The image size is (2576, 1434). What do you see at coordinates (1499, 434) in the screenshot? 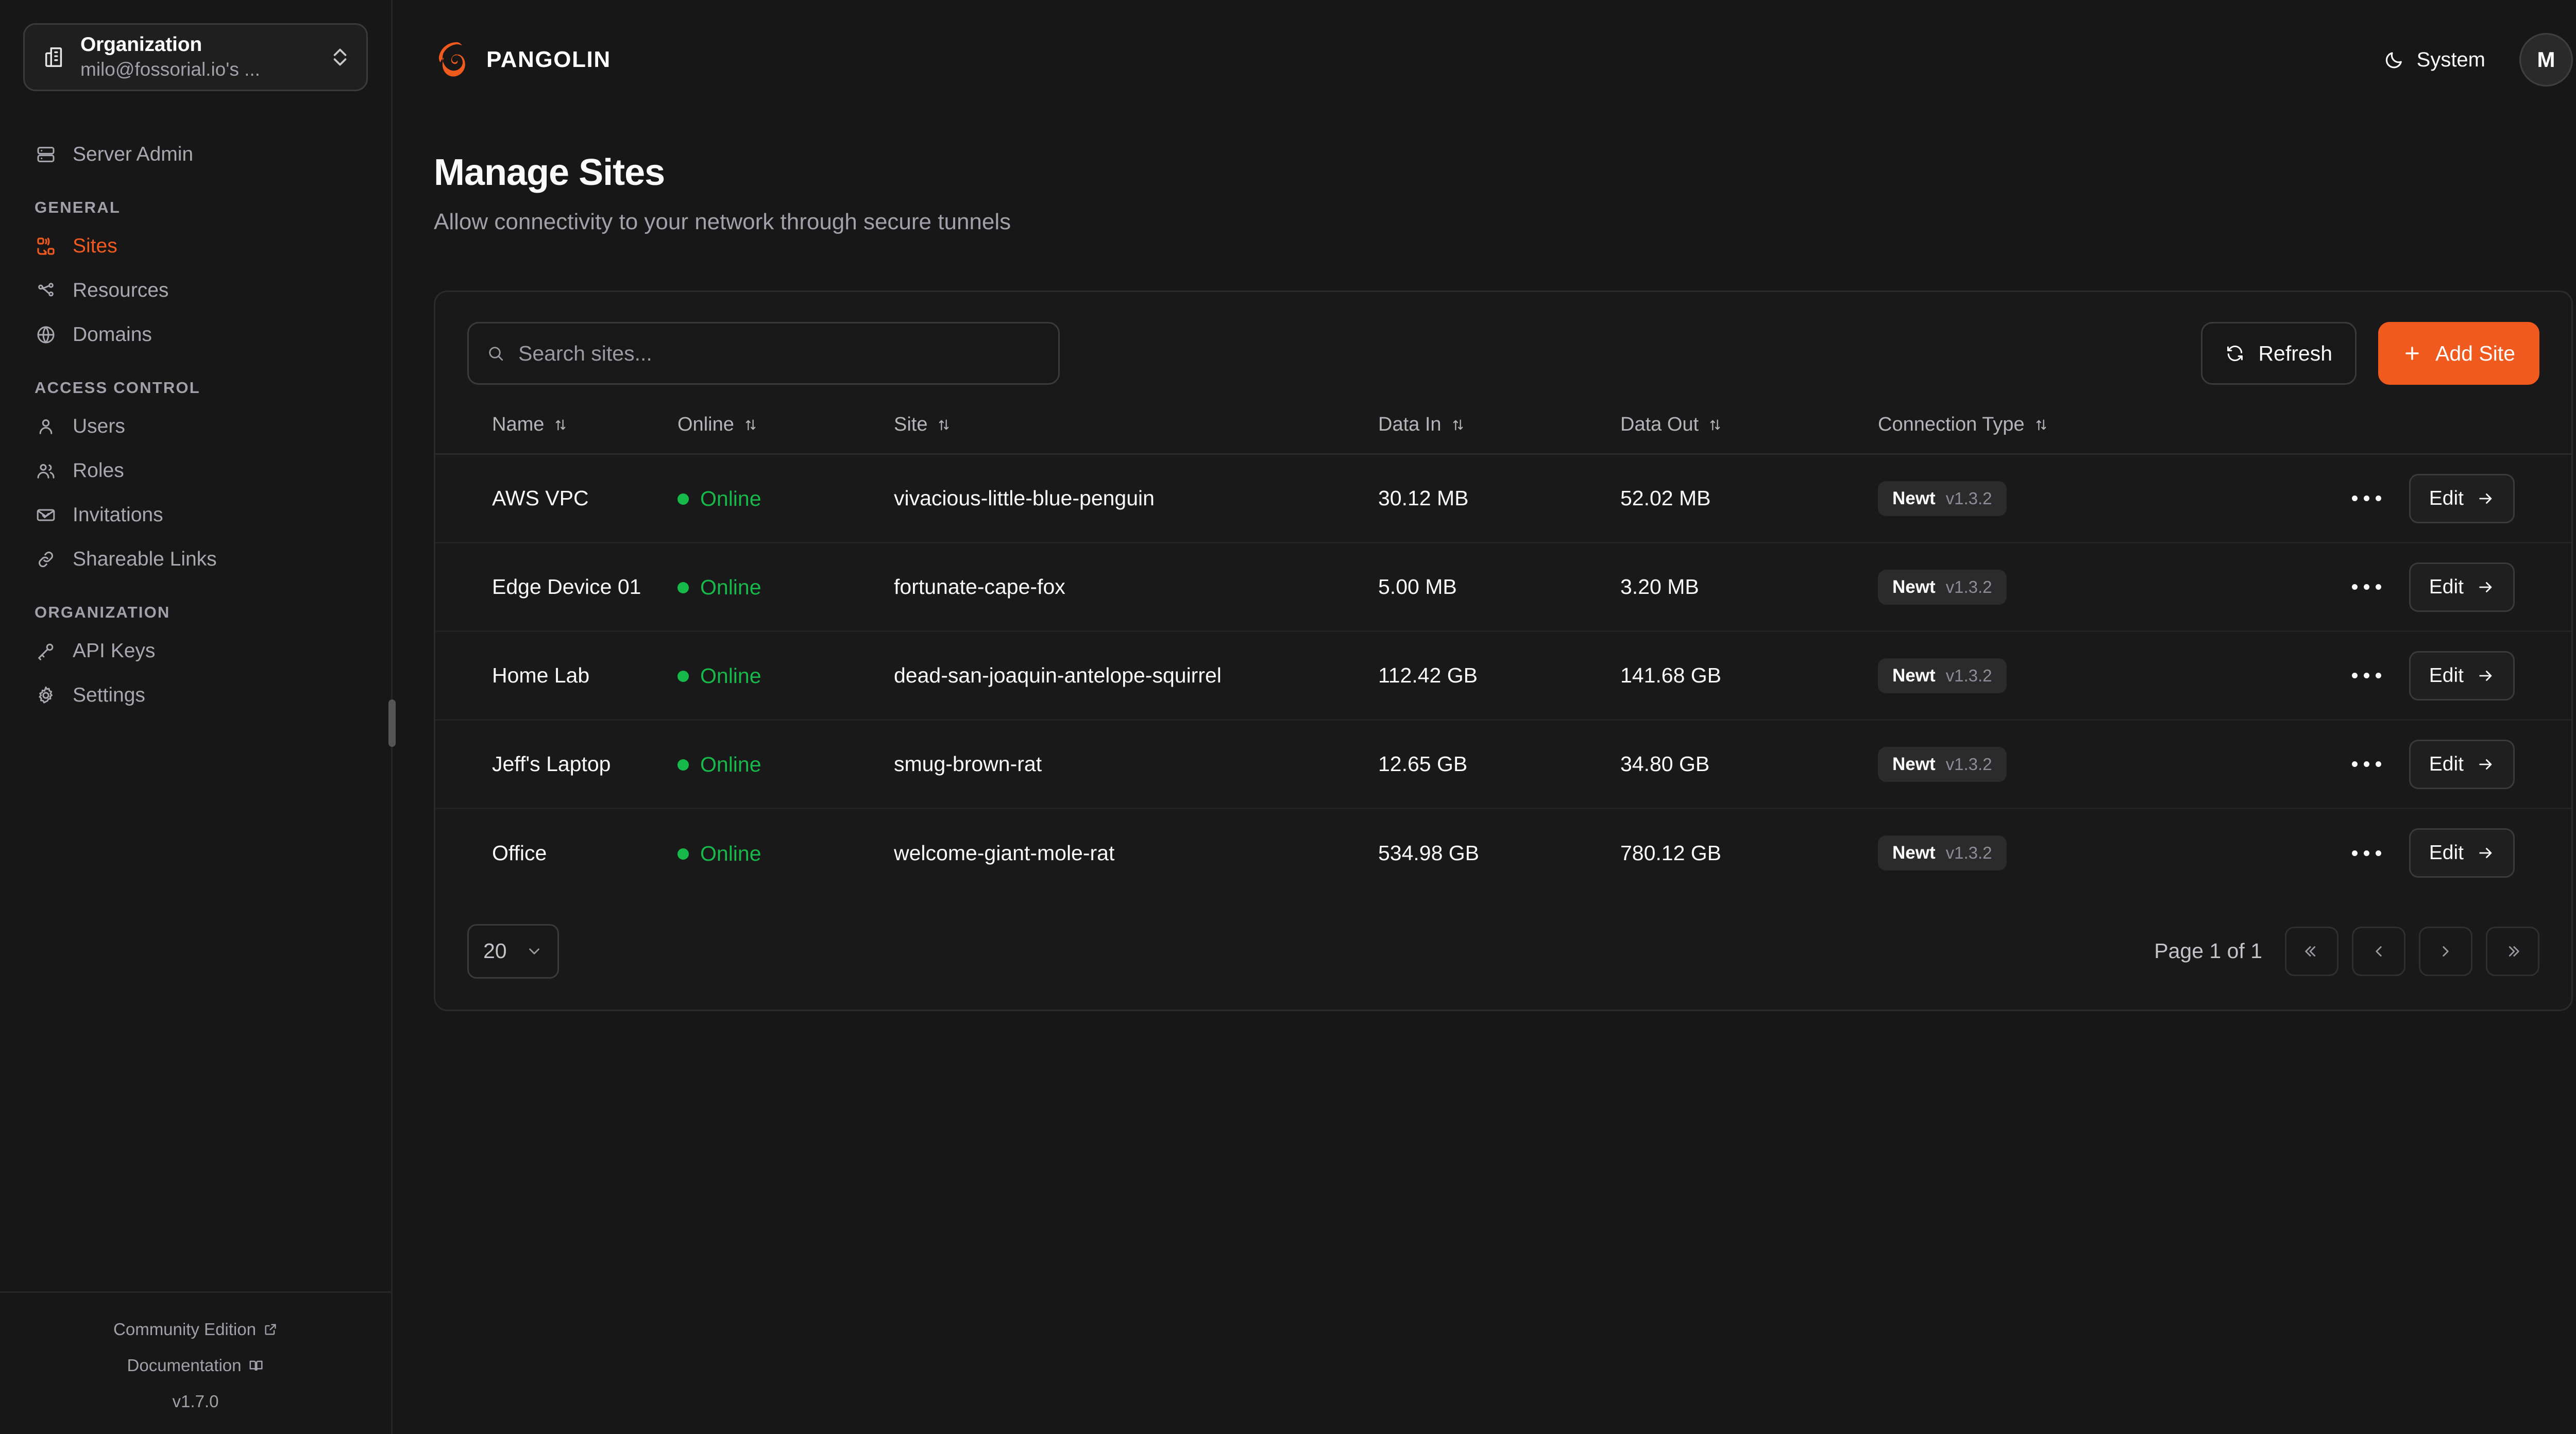
I see `column-header-data-in: Data In` at bounding box center [1499, 434].